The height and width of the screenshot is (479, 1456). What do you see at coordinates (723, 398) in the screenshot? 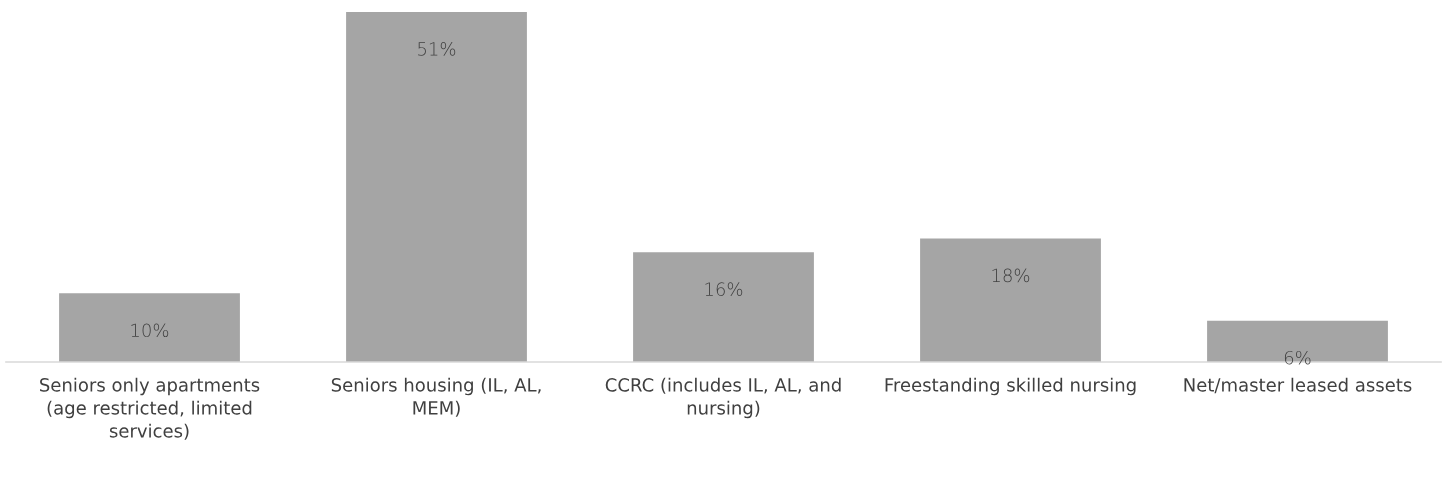
I see `x-tick-label: CCRC (includes IL, AL, and nursing)` at bounding box center [723, 398].